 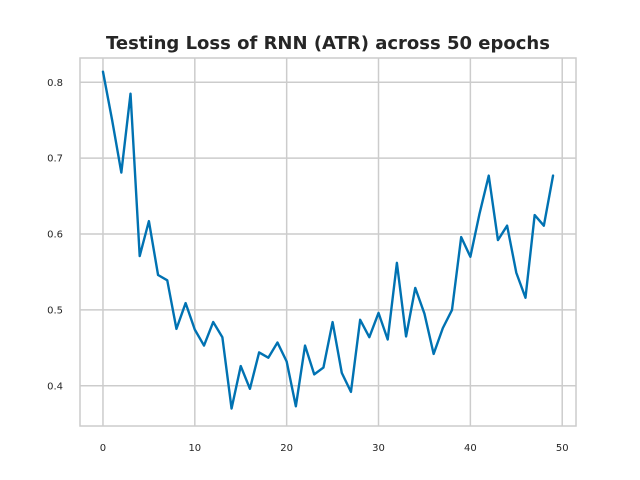 I want to click on x-axis: 0 10 20 30 40 50, so click(x=334, y=448).